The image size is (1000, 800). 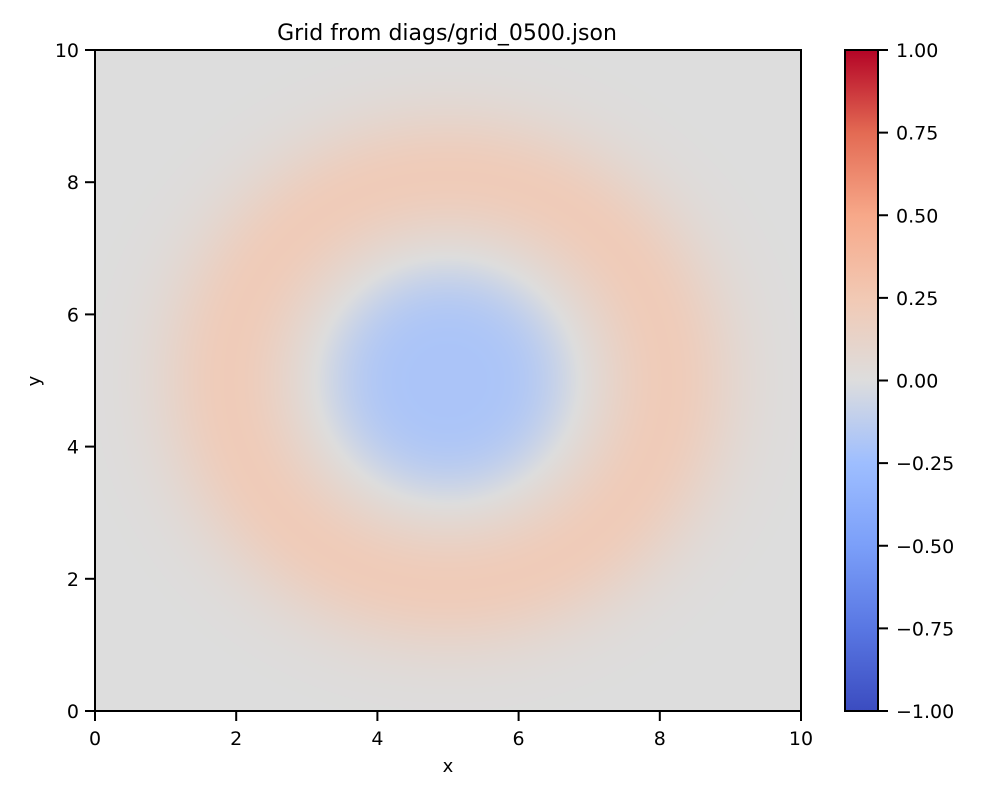 What do you see at coordinates (447, 33) in the screenshot?
I see `chart-title: Grid from diags/grid_0500.json` at bounding box center [447, 33].